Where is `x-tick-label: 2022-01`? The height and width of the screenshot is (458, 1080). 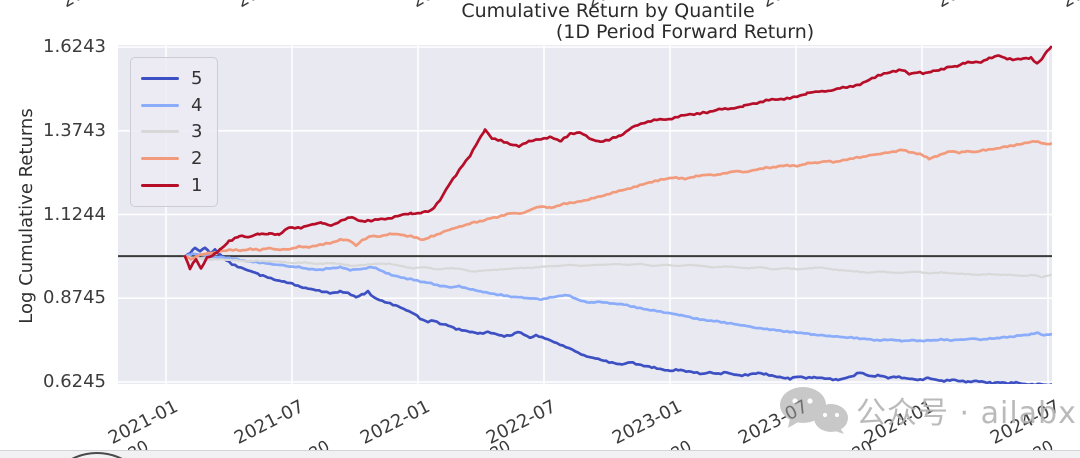 x-tick-label: 2022-01 is located at coordinates (395, 422).